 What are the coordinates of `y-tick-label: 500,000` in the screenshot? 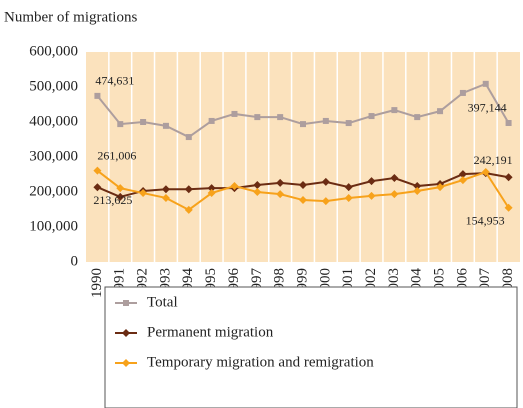 It's located at (53, 86).